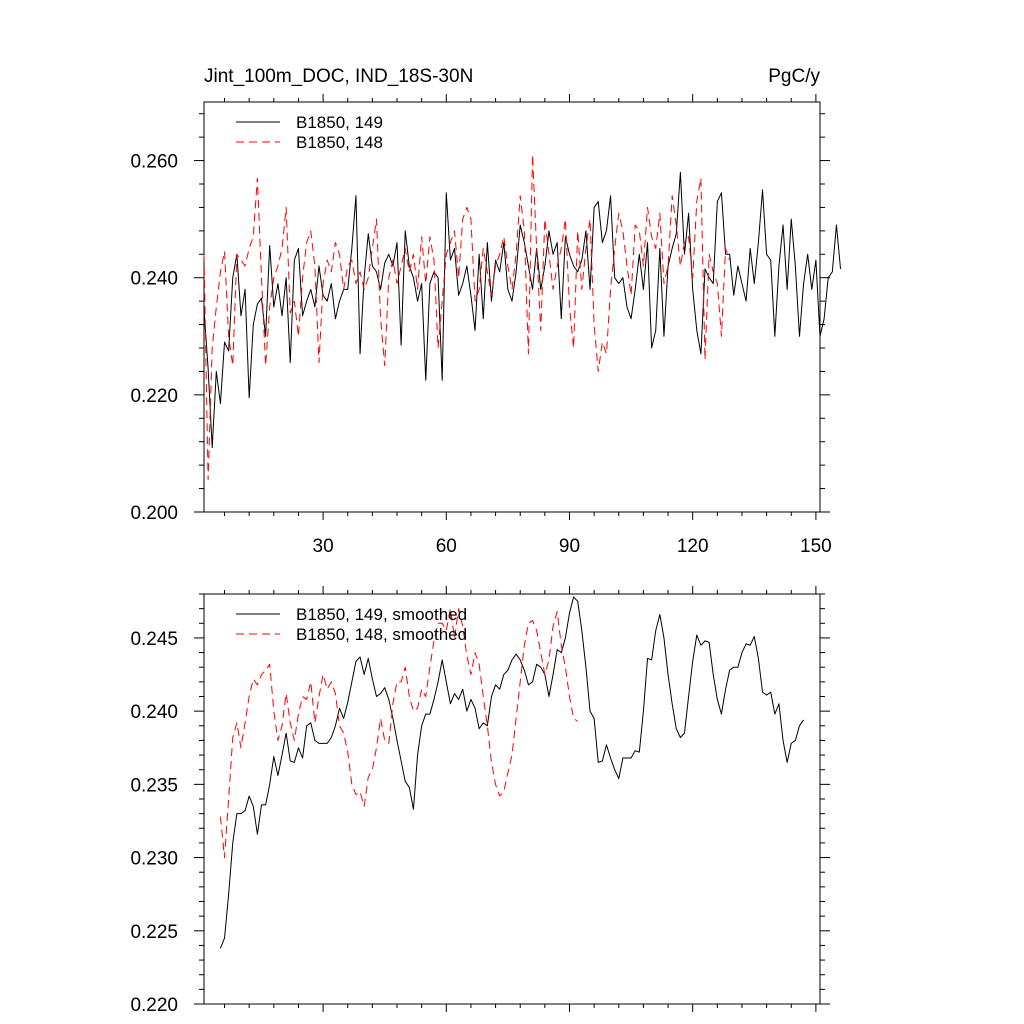 This screenshot has height=1024, width=1024. I want to click on series-line-b1850-148-smoothed, so click(399, 733).